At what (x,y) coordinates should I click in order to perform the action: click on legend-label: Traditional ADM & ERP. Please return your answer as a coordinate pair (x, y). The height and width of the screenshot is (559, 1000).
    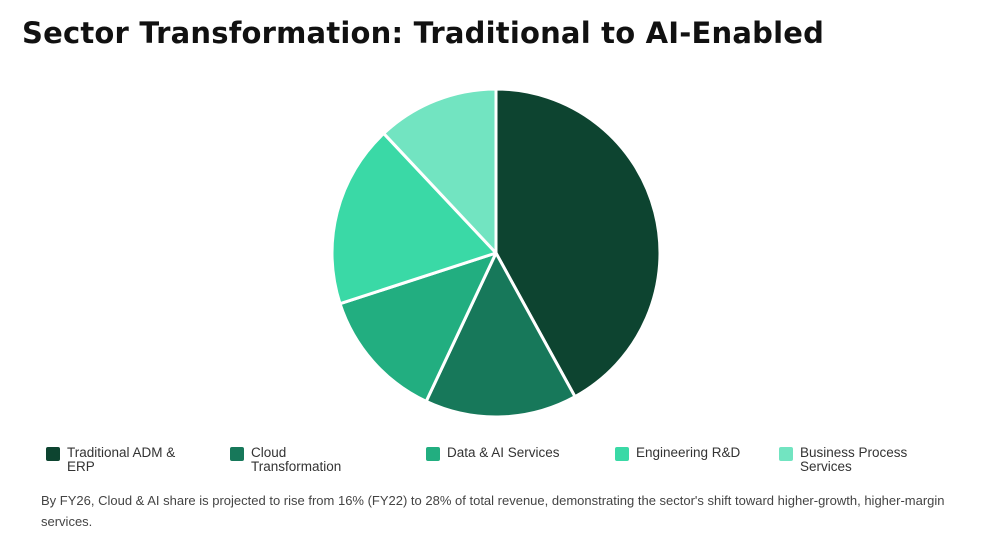
    Looking at the image, I should click on (121, 459).